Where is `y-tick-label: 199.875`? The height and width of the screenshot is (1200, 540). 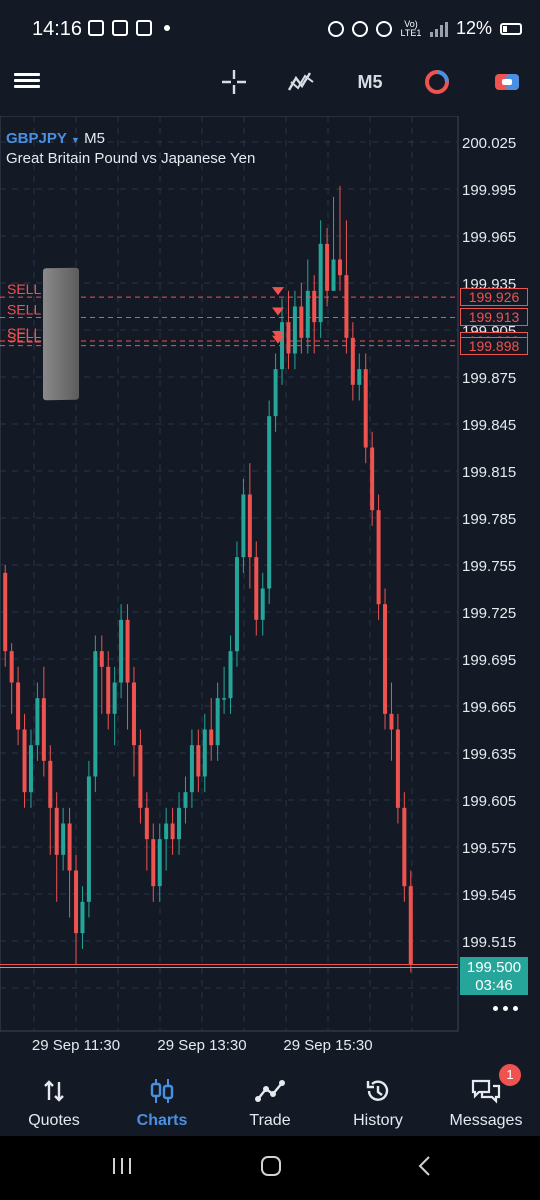
y-tick-label: 199.875 is located at coordinates (489, 378).